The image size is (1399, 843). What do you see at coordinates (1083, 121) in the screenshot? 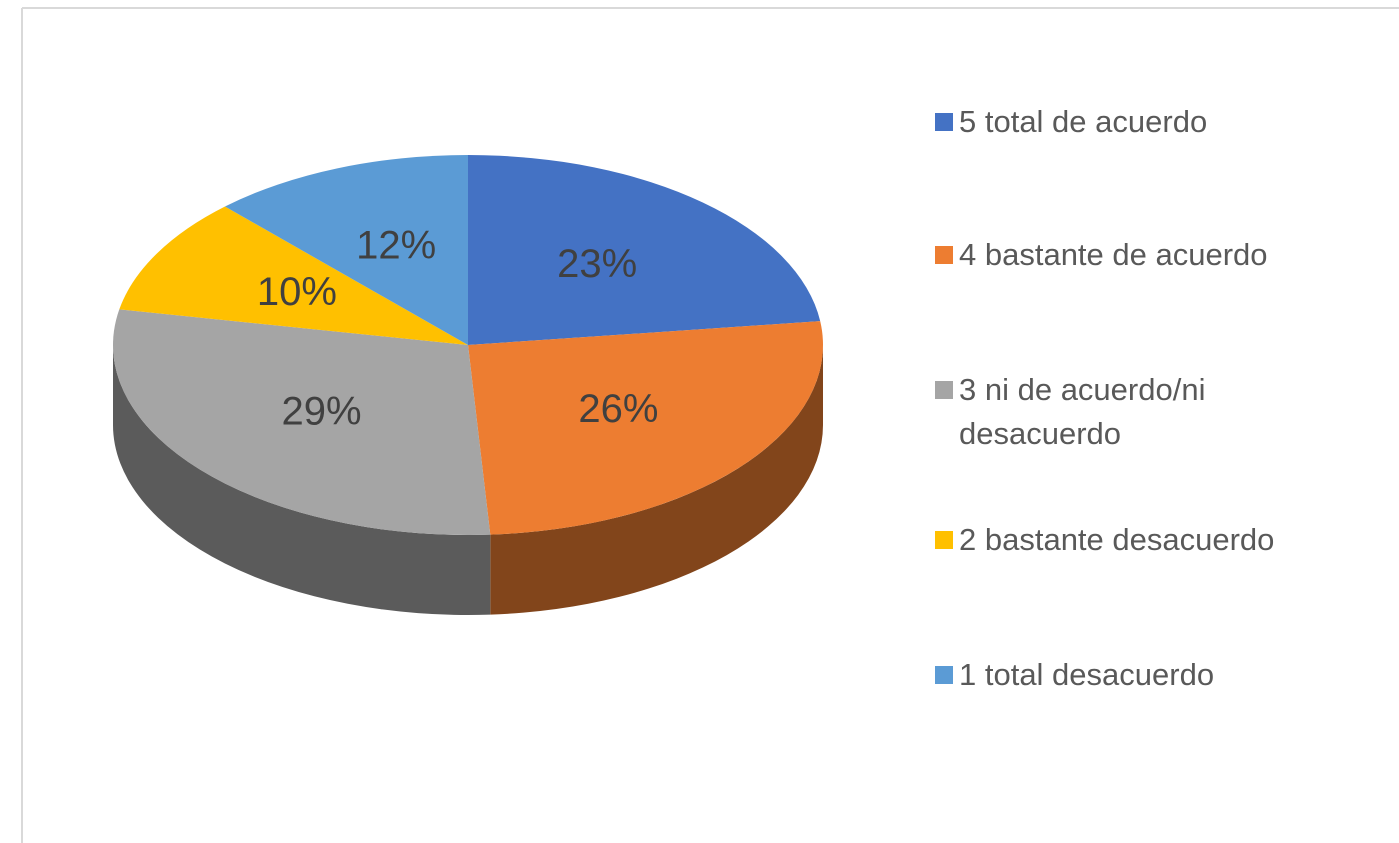
I see `legend-label: 5 total de acuerdo` at bounding box center [1083, 121].